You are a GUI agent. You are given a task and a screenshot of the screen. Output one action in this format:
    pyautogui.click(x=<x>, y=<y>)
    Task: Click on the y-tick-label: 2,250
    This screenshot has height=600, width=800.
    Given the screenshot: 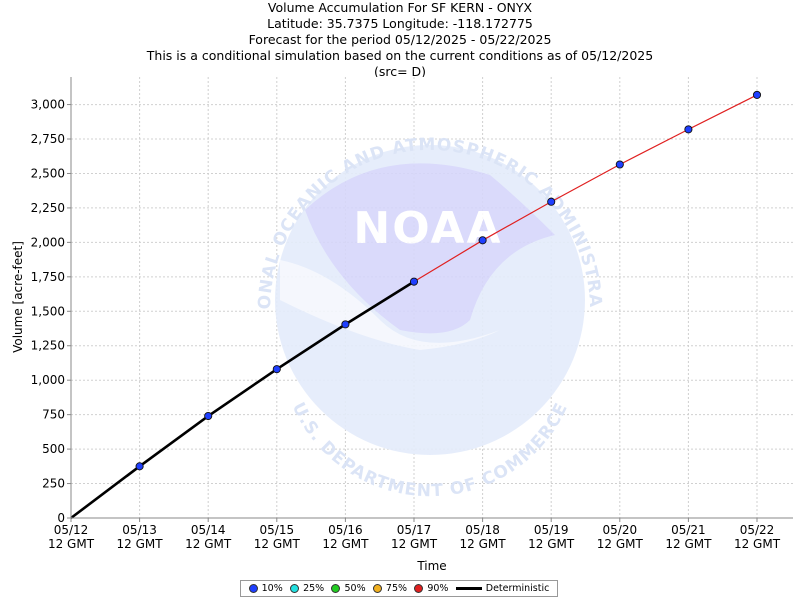 What is the action you would take?
    pyautogui.click(x=48, y=208)
    